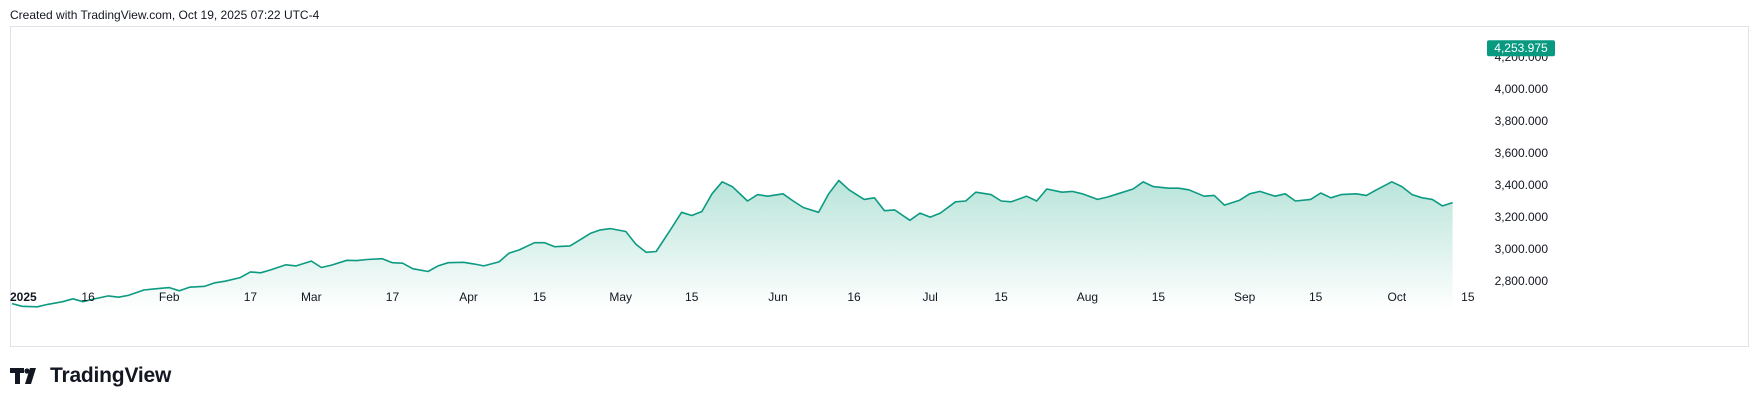  I want to click on y-axis-tick-label: 3,400.000, so click(1522, 185).